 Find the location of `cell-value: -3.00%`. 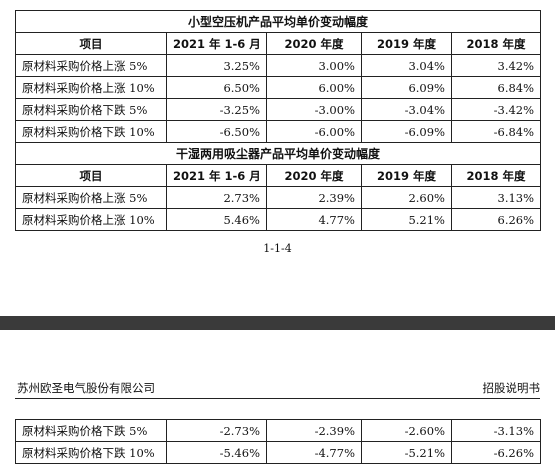

cell-value: -3.00% is located at coordinates (314, 109).